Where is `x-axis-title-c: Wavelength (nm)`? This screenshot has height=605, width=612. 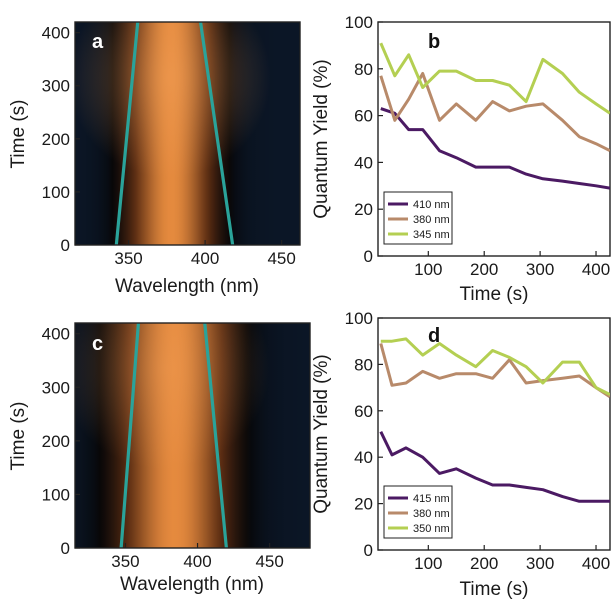 x-axis-title-c: Wavelength (nm) is located at coordinates (192, 584).